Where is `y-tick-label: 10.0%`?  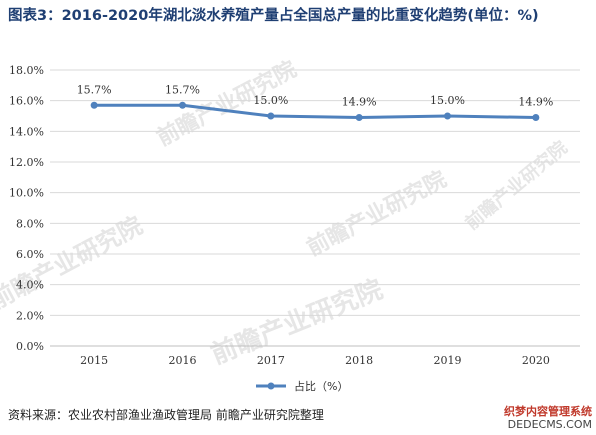
y-tick-label: 10.0% is located at coordinates (26, 193).